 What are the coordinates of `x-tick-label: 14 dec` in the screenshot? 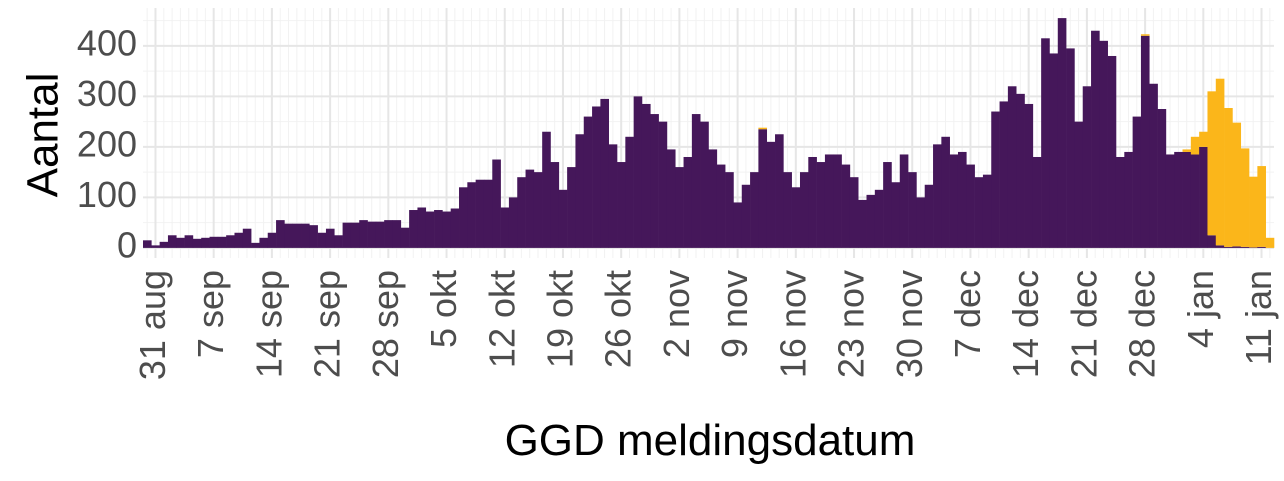 It's located at (1025, 324).